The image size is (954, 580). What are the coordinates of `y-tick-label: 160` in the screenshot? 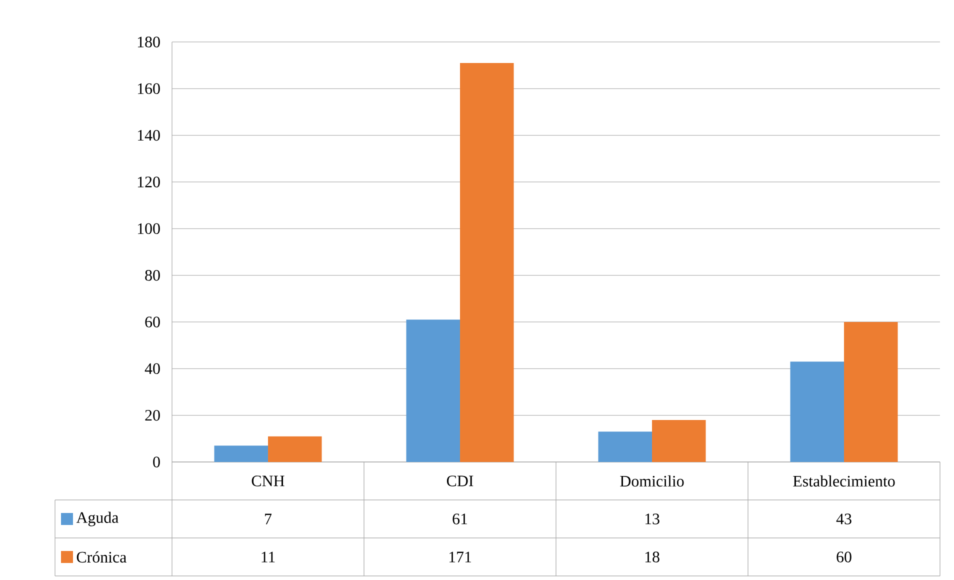 It's located at (149, 88).